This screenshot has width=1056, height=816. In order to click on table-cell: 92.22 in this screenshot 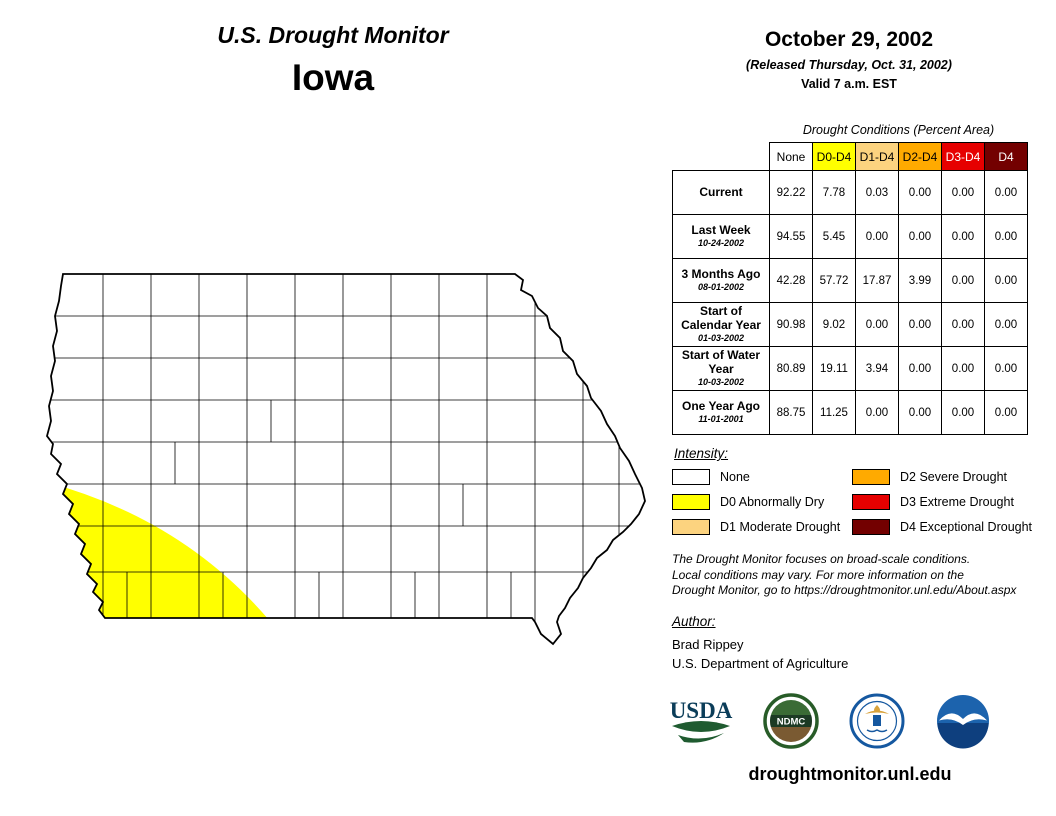, I will do `click(791, 192)`.